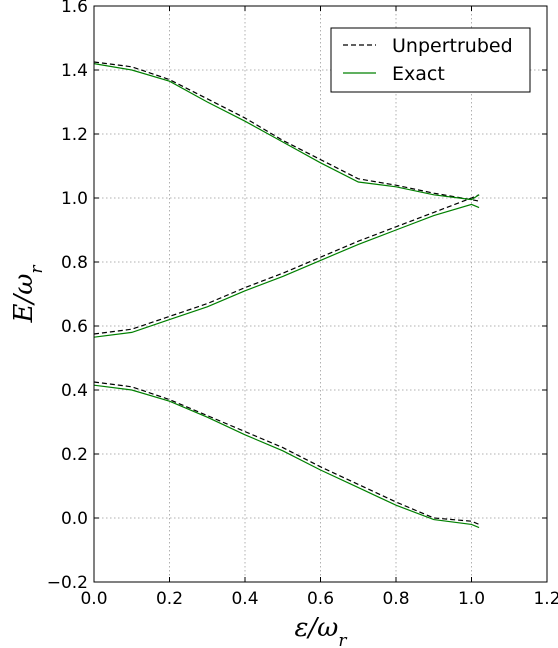 The height and width of the screenshot is (648, 558). Describe the element at coordinates (545, 599) in the screenshot. I see `x-tick-label: 1.2` at that location.